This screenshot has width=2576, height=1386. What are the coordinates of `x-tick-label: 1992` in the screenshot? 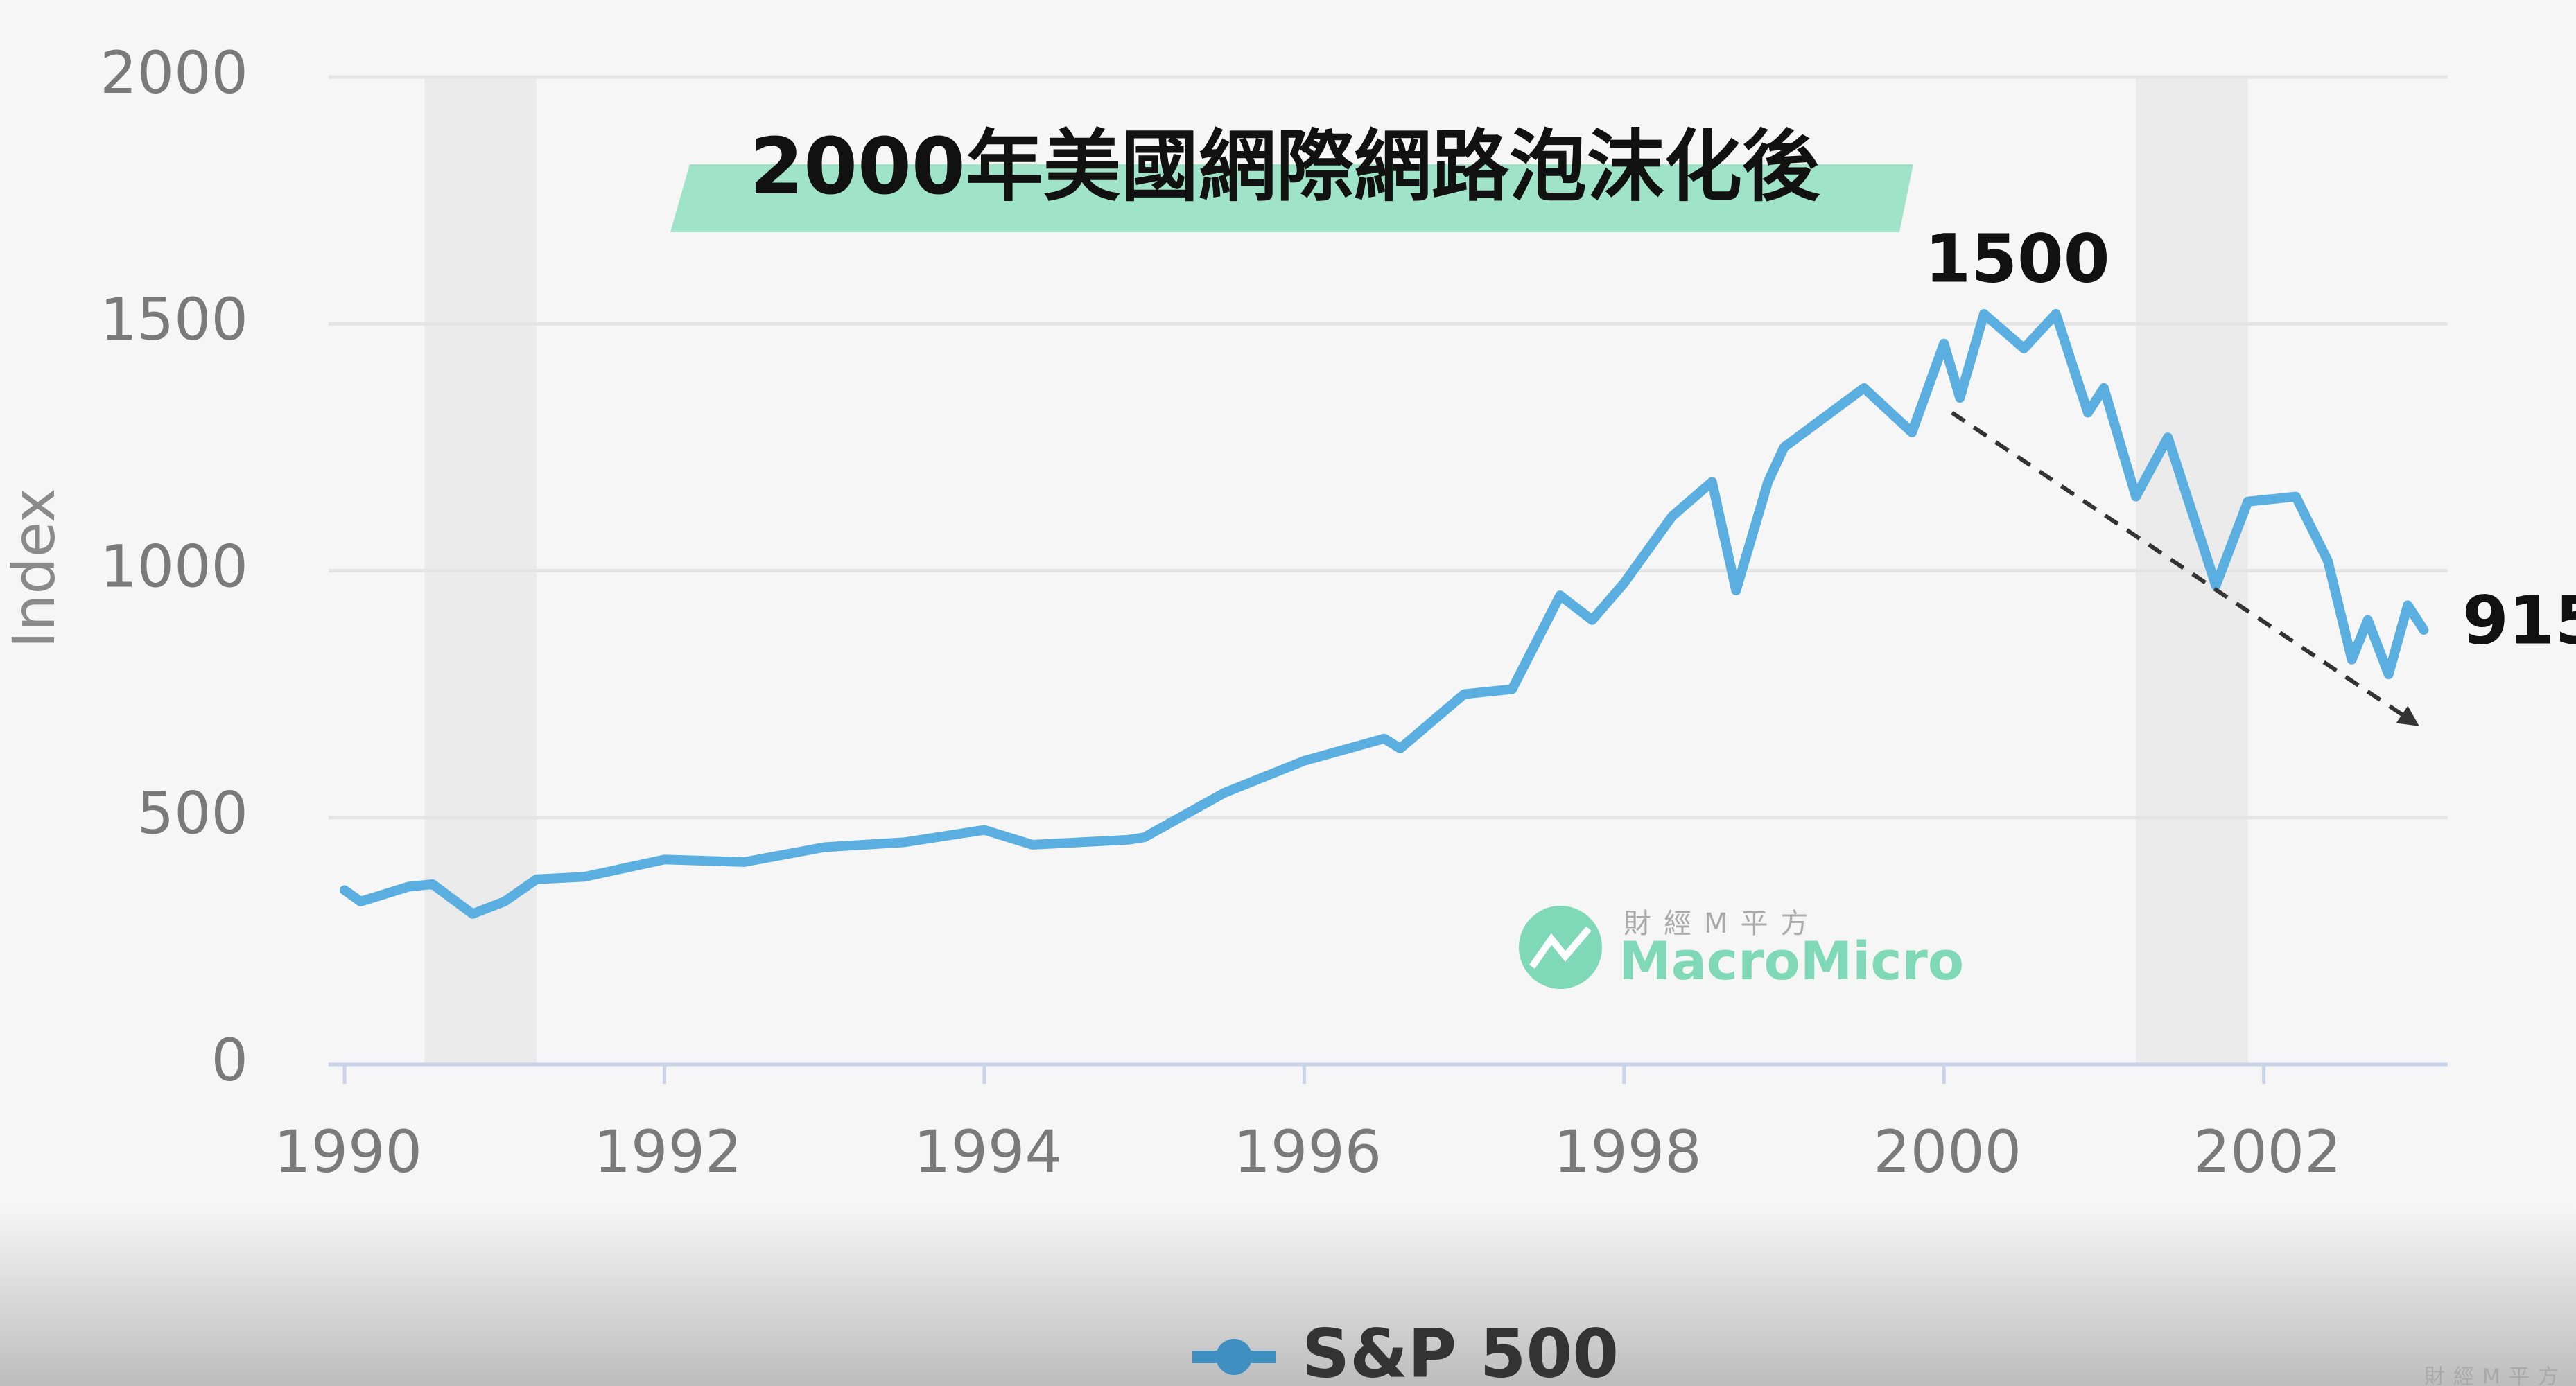 It's located at (668, 1152).